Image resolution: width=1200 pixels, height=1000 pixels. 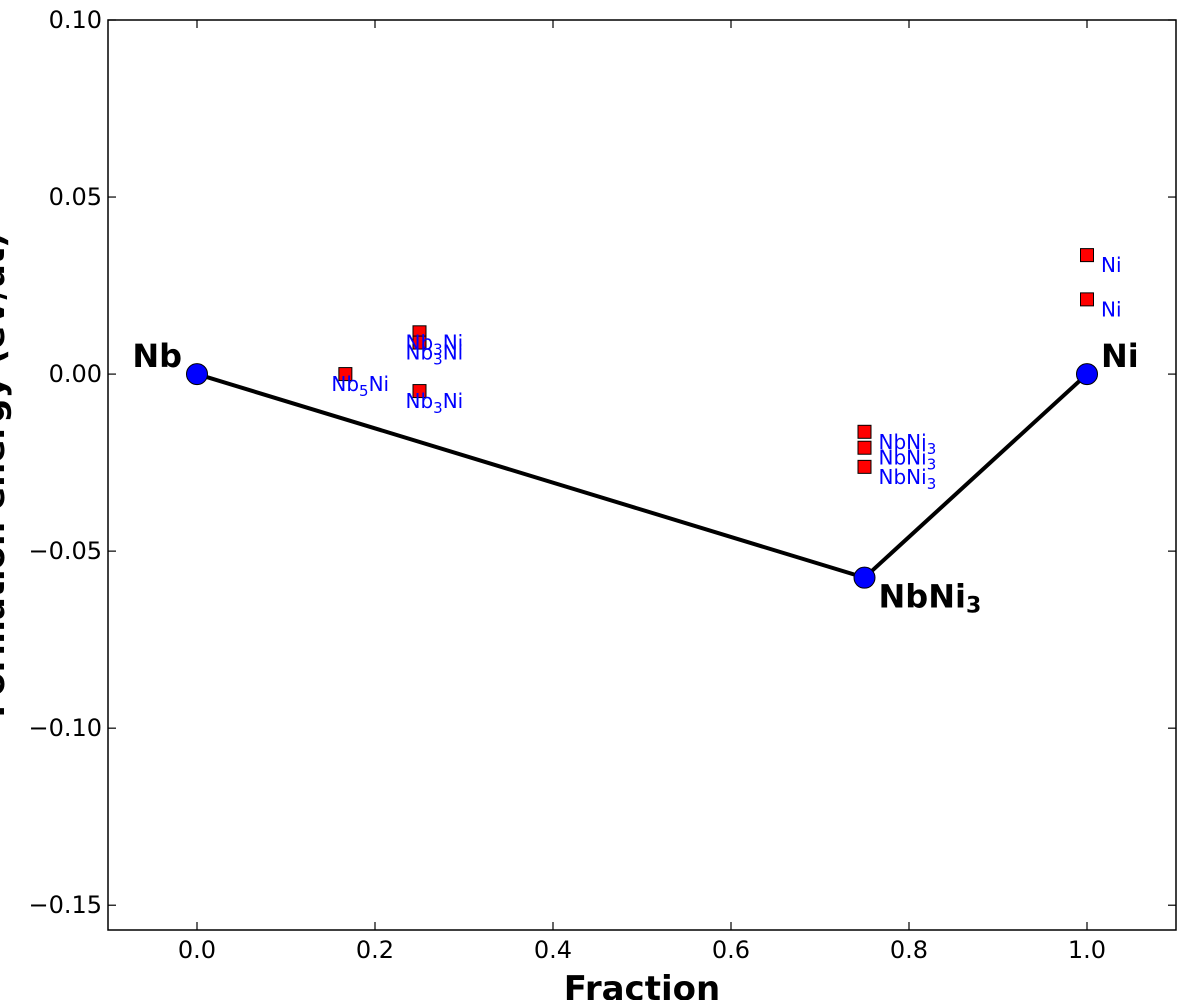 What do you see at coordinates (1120, 356) in the screenshot?
I see `stable-point-label: Ni` at bounding box center [1120, 356].